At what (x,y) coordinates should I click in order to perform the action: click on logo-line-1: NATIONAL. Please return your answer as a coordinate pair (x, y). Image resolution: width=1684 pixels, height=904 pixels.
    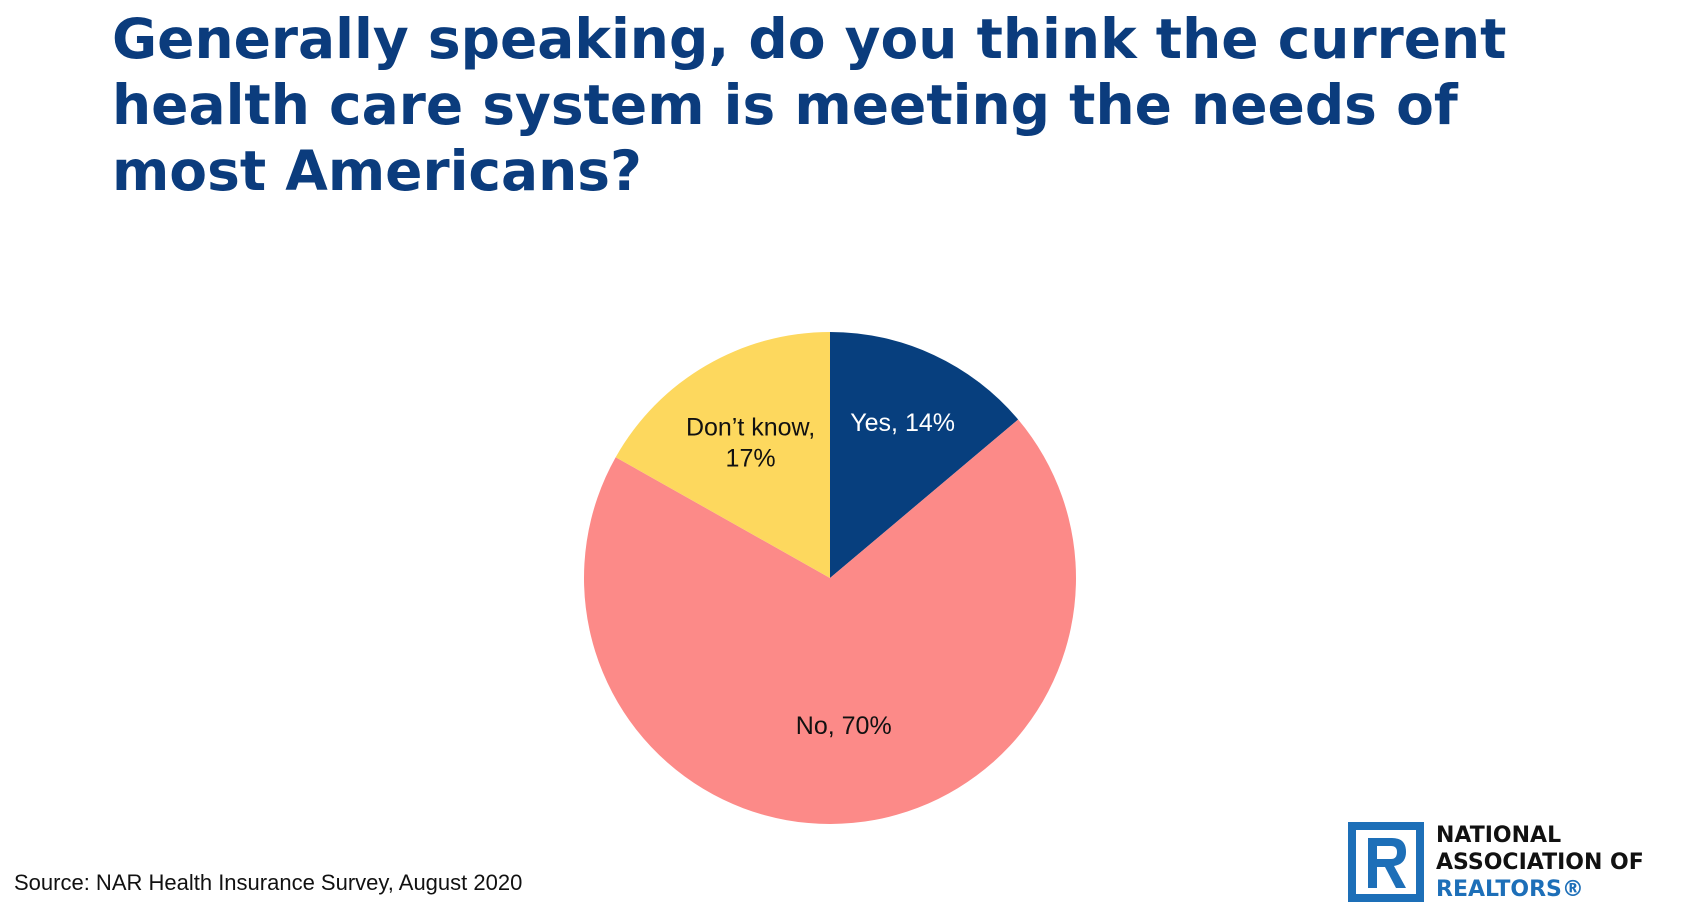
    Looking at the image, I should click on (1499, 835).